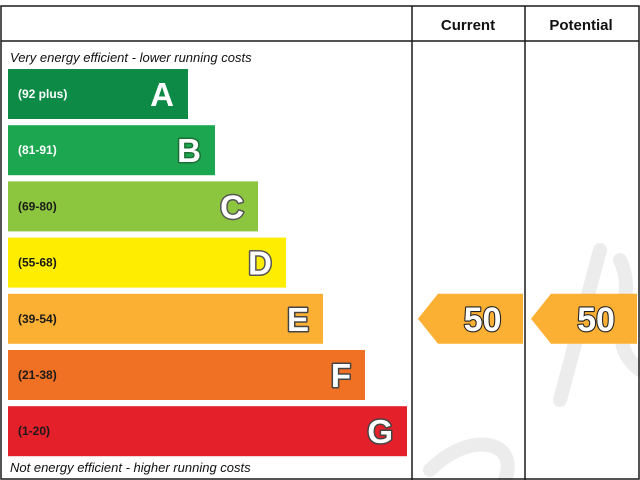 The width and height of the screenshot is (640, 480). I want to click on current-rating-value: 50, so click(483, 320).